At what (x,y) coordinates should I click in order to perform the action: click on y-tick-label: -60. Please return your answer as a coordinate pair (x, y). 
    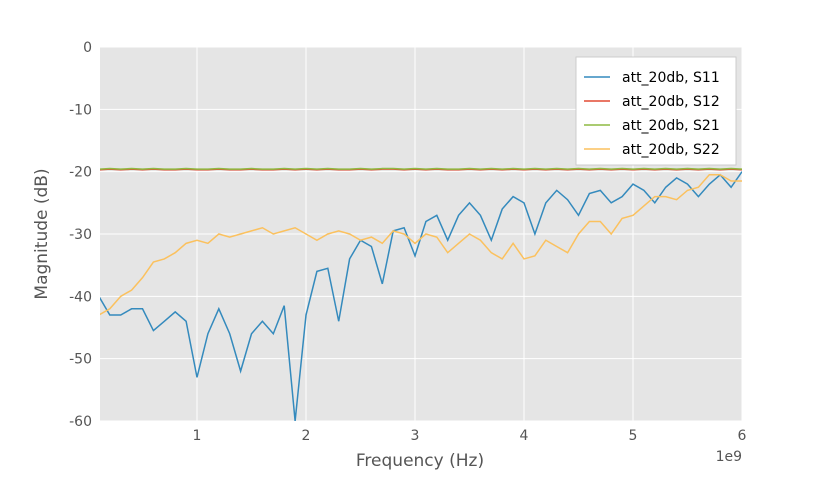
    Looking at the image, I should click on (80, 422).